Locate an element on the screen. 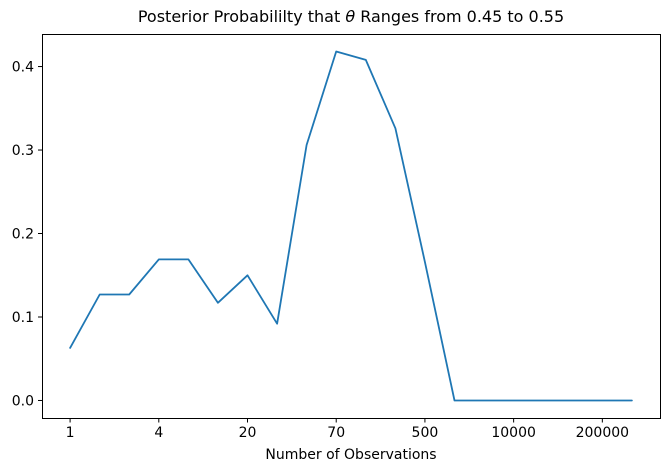  y-tick-label: 0.4 is located at coordinates (23, 68).